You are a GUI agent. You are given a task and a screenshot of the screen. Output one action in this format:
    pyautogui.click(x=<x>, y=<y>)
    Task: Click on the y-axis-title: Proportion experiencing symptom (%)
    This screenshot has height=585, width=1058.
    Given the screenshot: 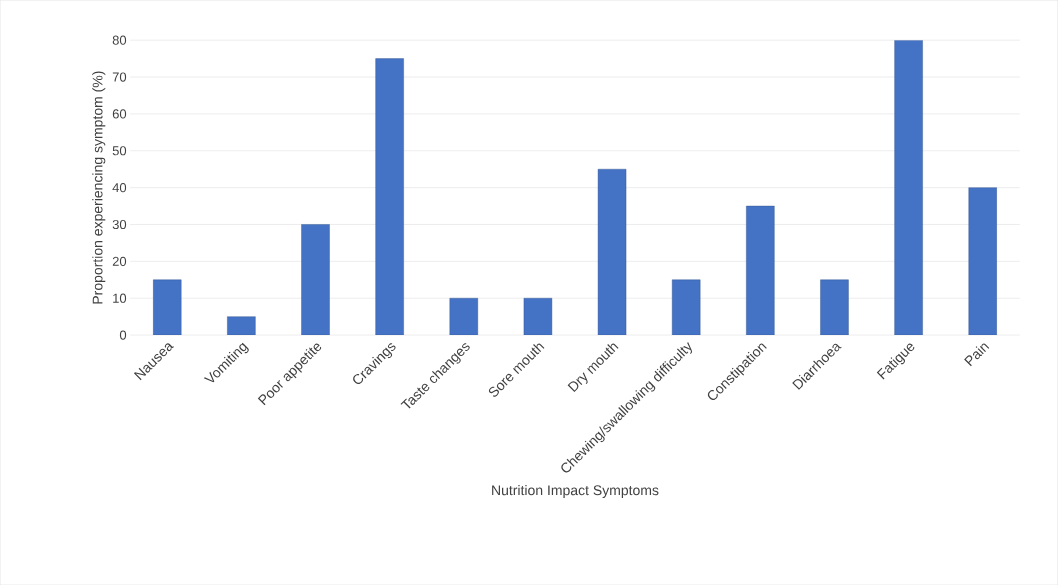 What is the action you would take?
    pyautogui.click(x=99, y=187)
    